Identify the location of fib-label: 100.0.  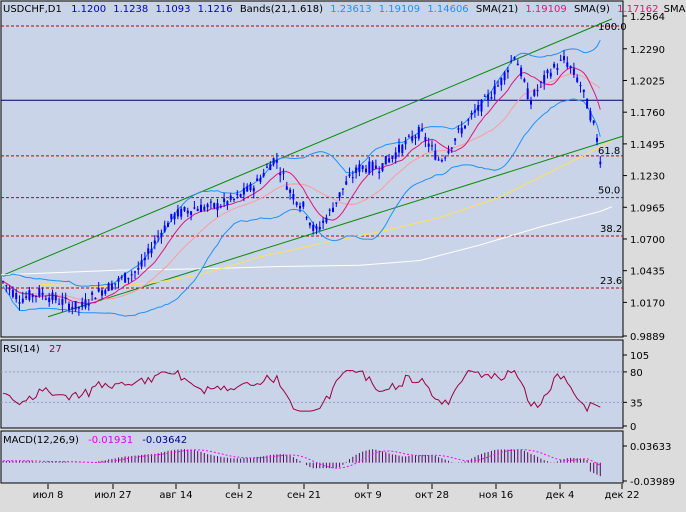
(612, 27).